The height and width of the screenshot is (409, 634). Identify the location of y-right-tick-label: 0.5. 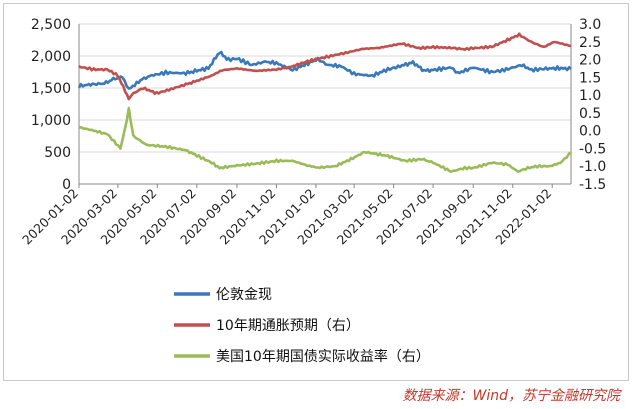
(590, 114).